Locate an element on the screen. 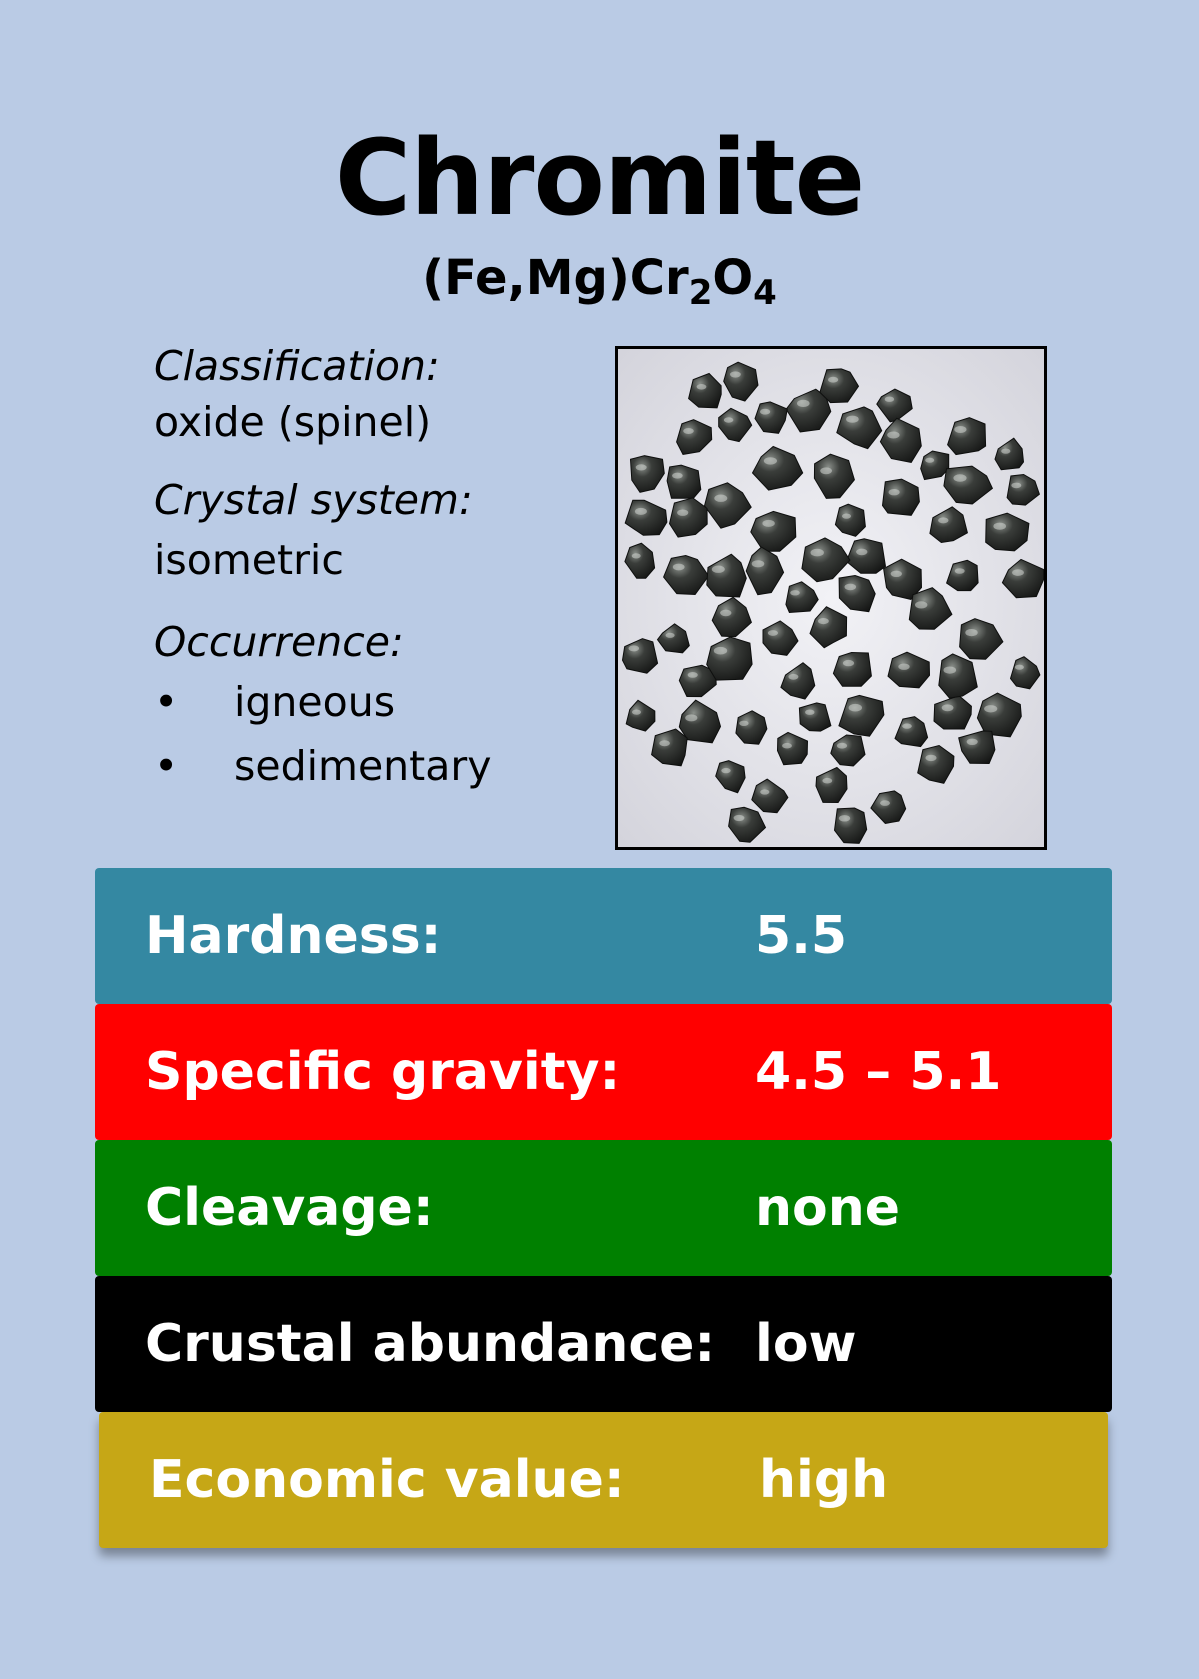 The height and width of the screenshot is (1679, 1199). crustal-abundance-band: Crustal abundance: low is located at coordinates (603, 1344).